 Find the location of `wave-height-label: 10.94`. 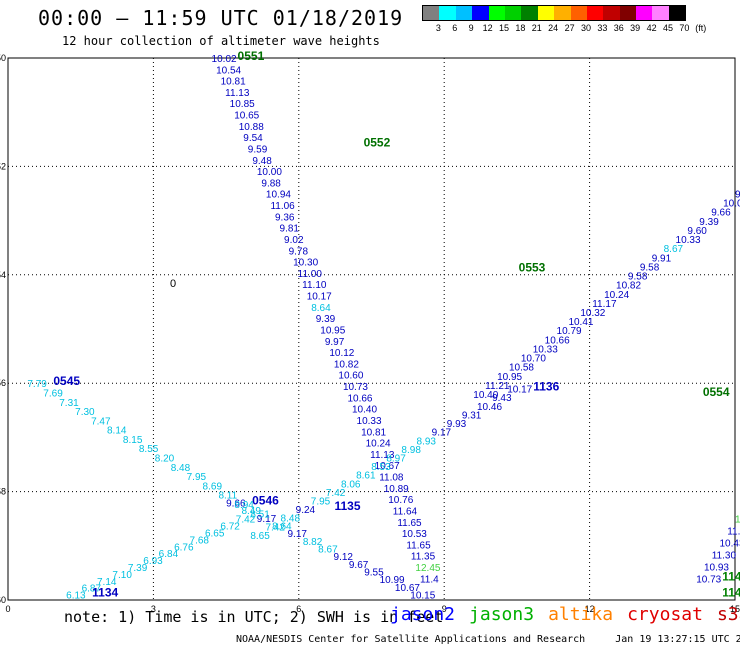

wave-height-label: 10.94 is located at coordinates (278, 195).